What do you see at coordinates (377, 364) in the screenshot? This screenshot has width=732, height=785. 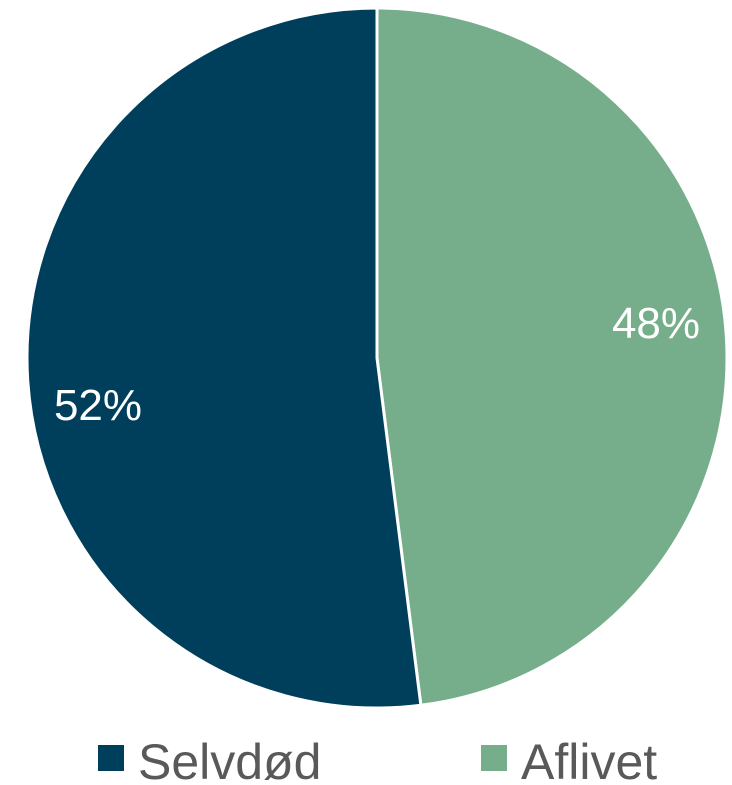 I see `pie-slice-labels: 48% 52%` at bounding box center [377, 364].